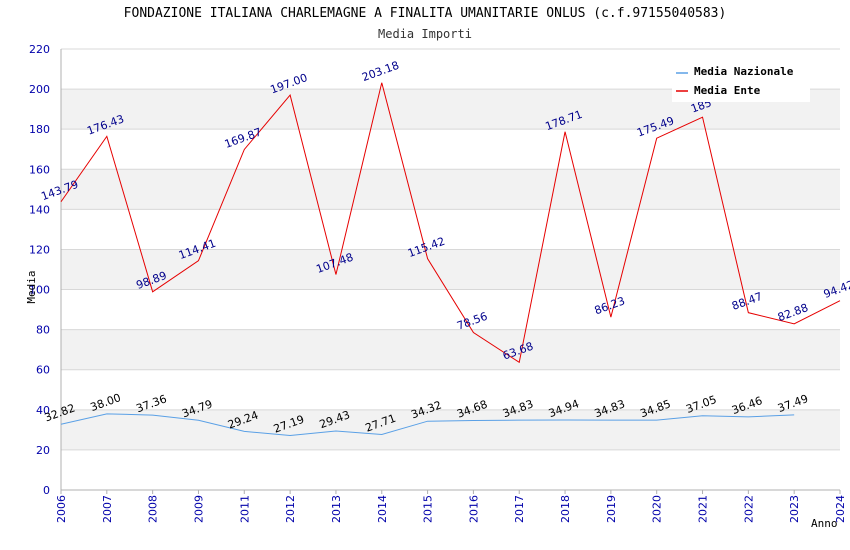 This screenshot has height=550, width=850. I want to click on legend-label-nazionale: Media Nazionale, so click(744, 71).